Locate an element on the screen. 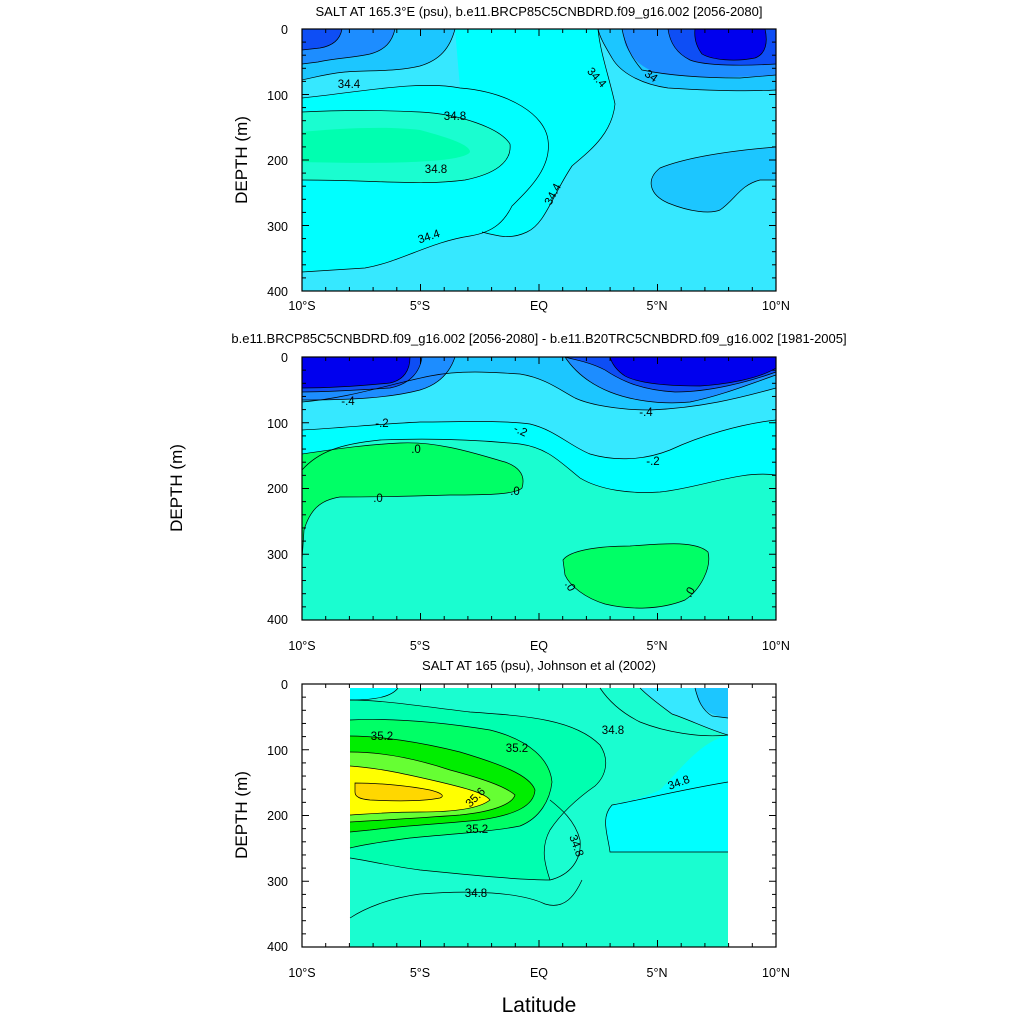  panel-1-contour-lines is located at coordinates (539, 150).